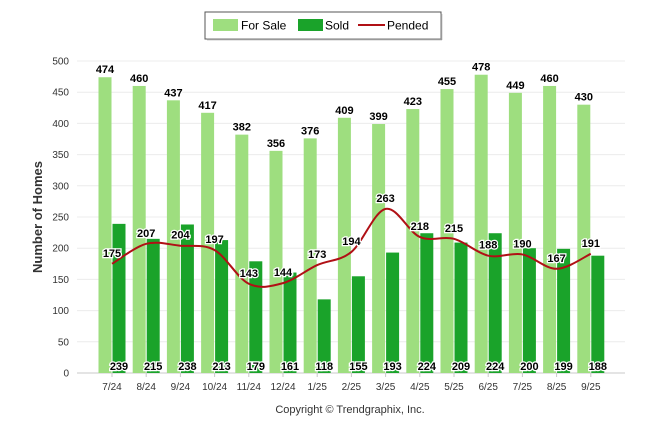 This screenshot has width=646, height=434. What do you see at coordinates (522, 244) in the screenshot?
I see `label-pended: 190` at bounding box center [522, 244].